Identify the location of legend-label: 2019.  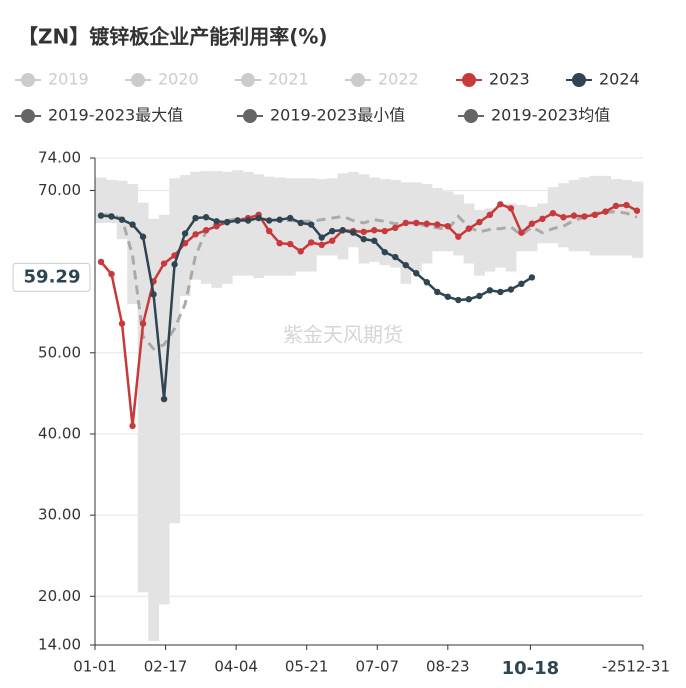
(68, 79).